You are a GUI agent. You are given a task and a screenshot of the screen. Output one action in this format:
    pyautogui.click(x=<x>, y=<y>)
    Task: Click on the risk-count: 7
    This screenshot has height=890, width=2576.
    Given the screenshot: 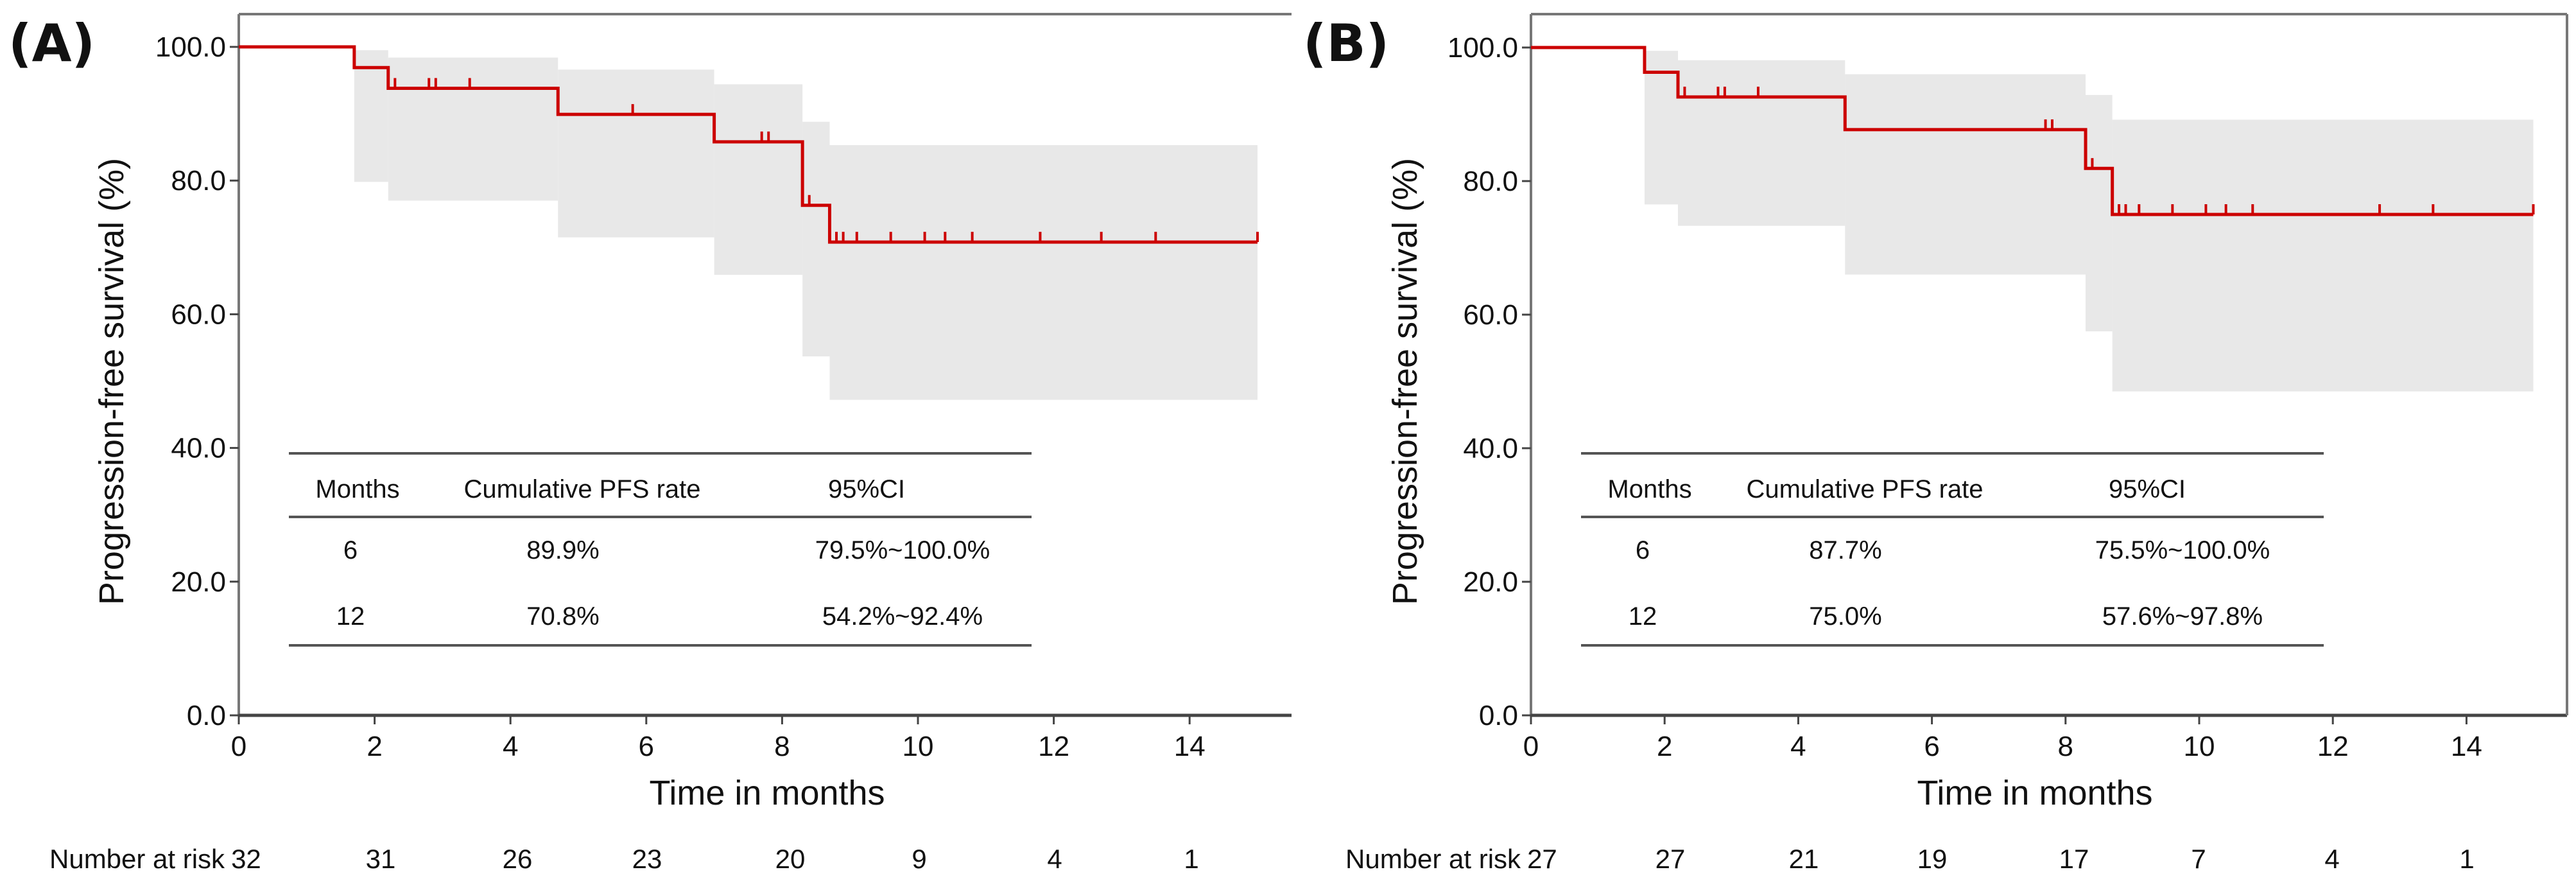 What is the action you would take?
    pyautogui.click(x=2199, y=859)
    